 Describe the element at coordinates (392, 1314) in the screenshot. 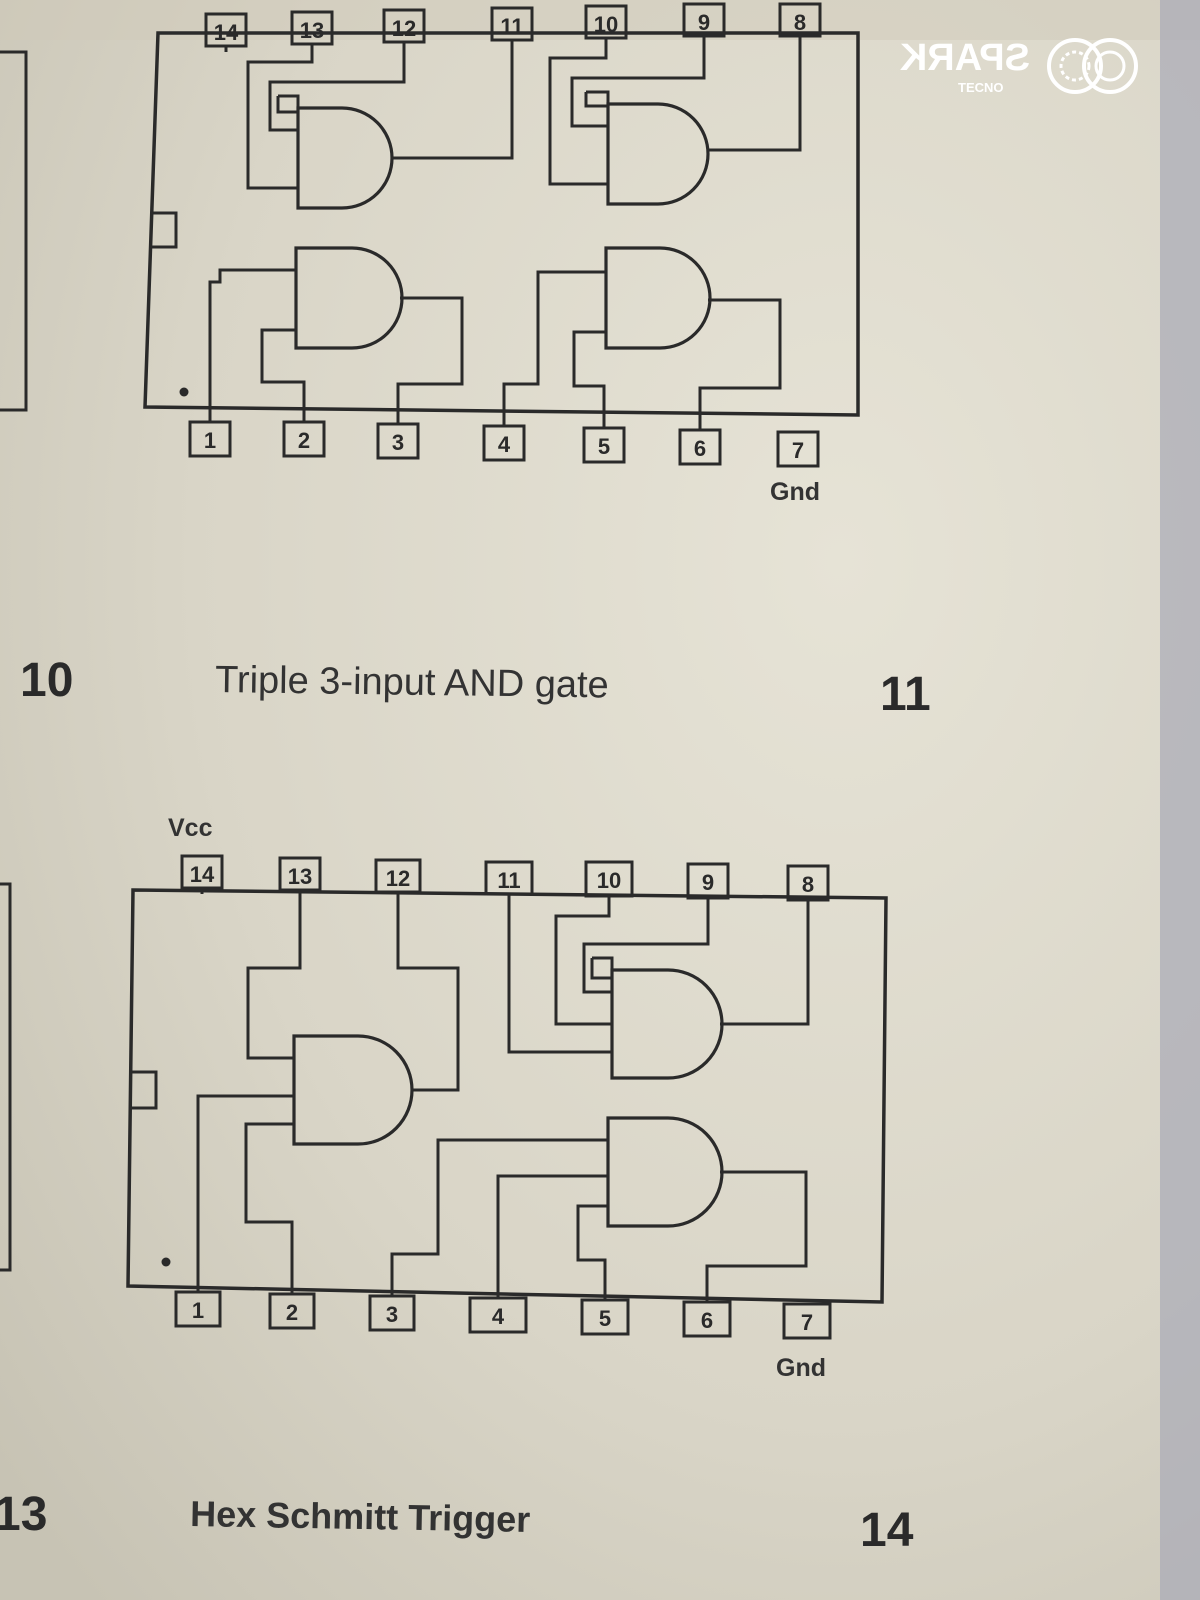

I see `ic-bottom-pin-3: 3` at that location.